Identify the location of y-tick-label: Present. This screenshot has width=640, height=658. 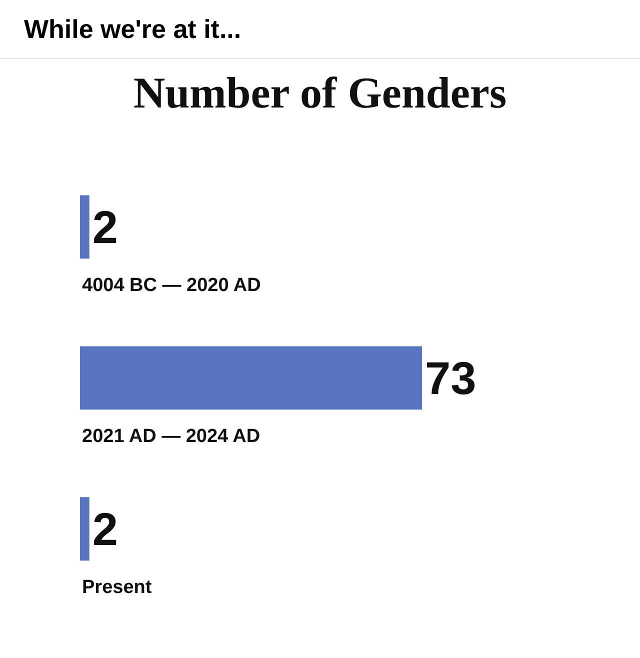
(117, 587).